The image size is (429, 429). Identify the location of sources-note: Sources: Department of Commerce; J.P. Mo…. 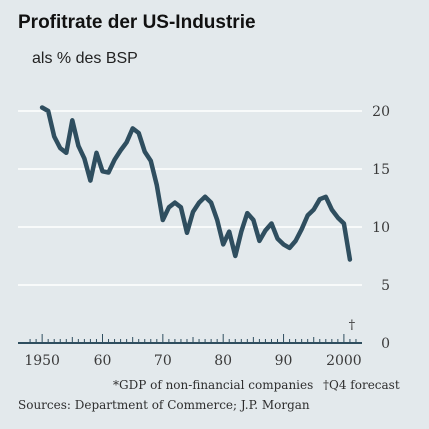
(164, 405).